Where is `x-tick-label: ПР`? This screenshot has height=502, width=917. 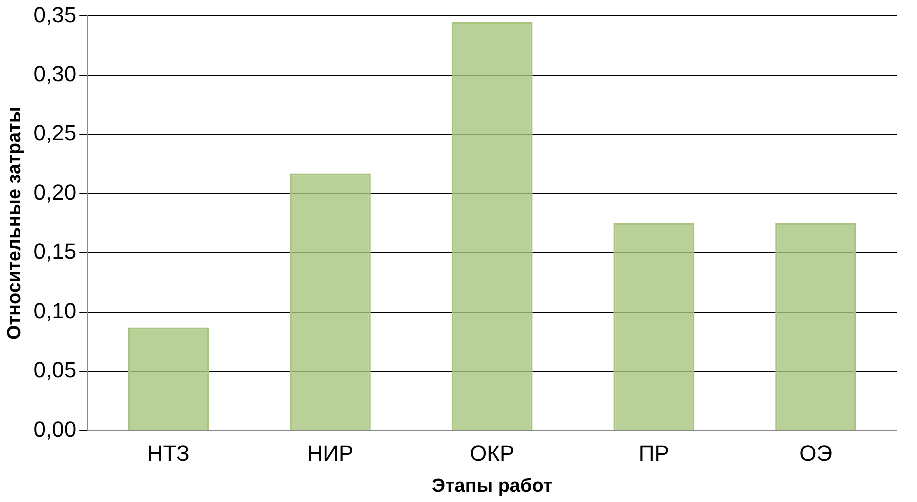
x-tick-label: ПР is located at coordinates (654, 453).